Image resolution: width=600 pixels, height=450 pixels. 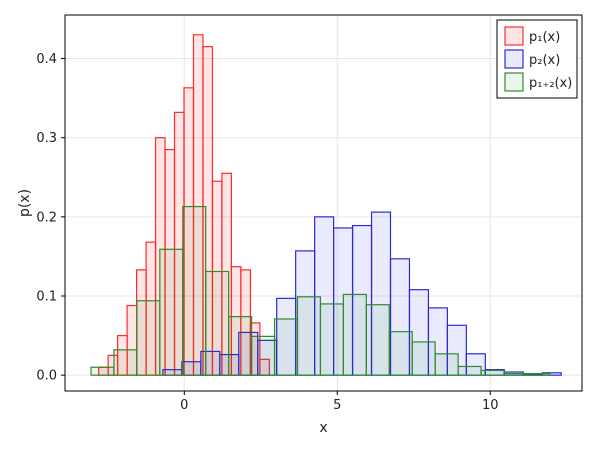 I want to click on legend-swatch-p2, so click(x=514, y=59).